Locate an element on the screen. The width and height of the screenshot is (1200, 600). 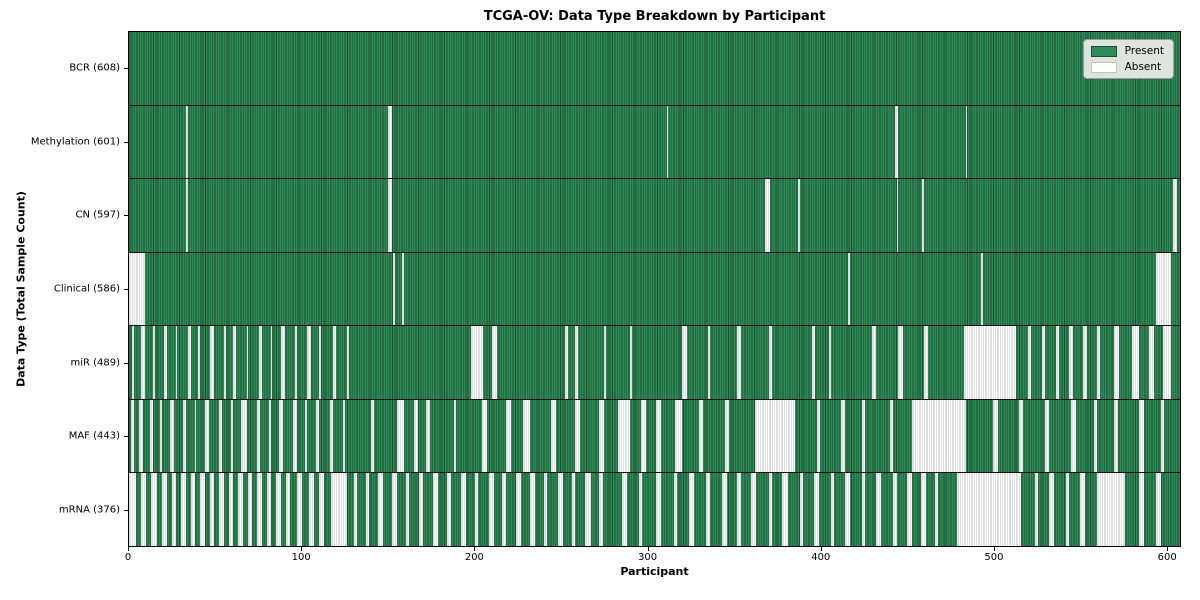
y-tick-label: Clinical (586) is located at coordinates (86, 289).